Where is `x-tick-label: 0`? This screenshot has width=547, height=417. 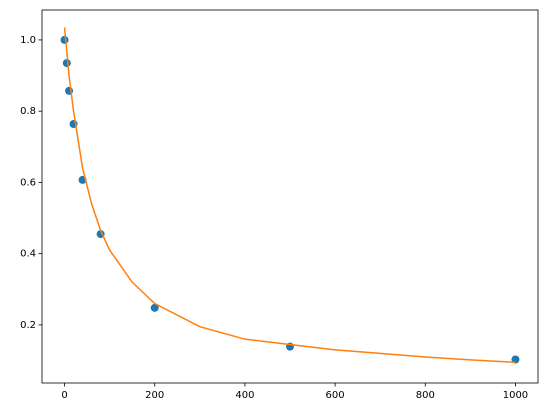 x-tick-label: 0 is located at coordinates (64, 395).